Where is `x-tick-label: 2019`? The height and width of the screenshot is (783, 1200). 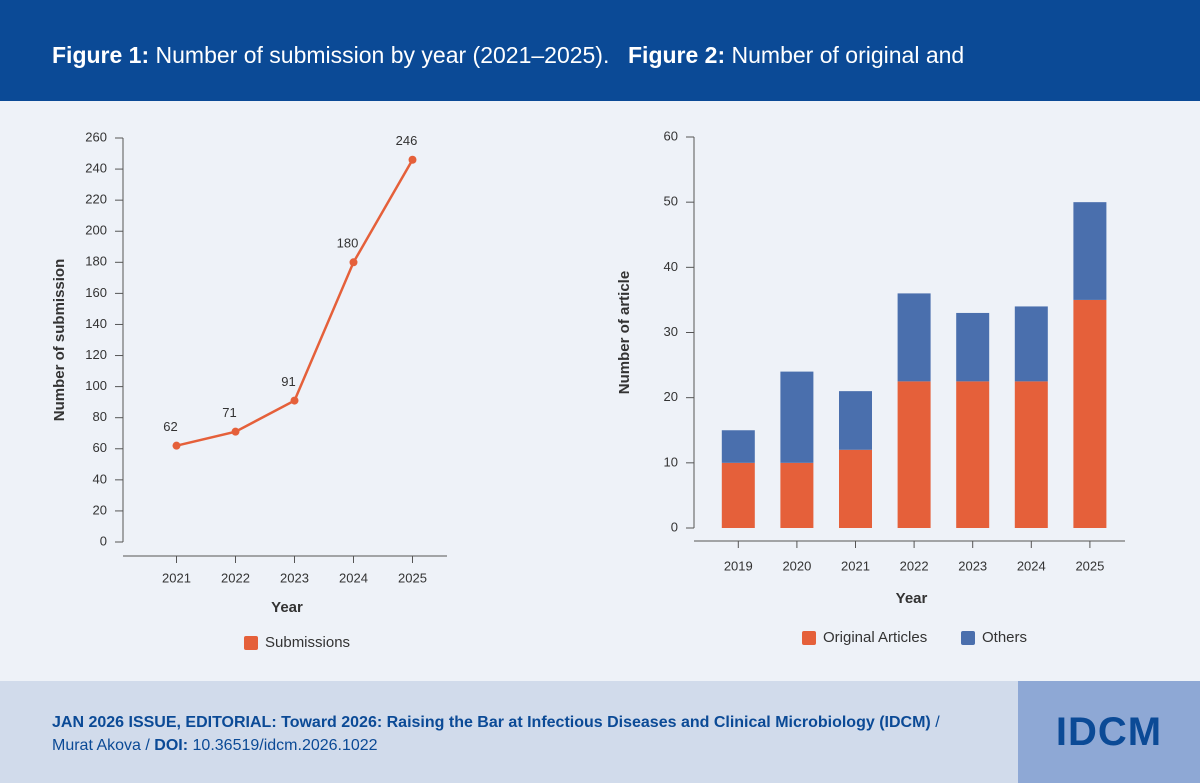
x-tick-label: 2019 is located at coordinates (738, 565).